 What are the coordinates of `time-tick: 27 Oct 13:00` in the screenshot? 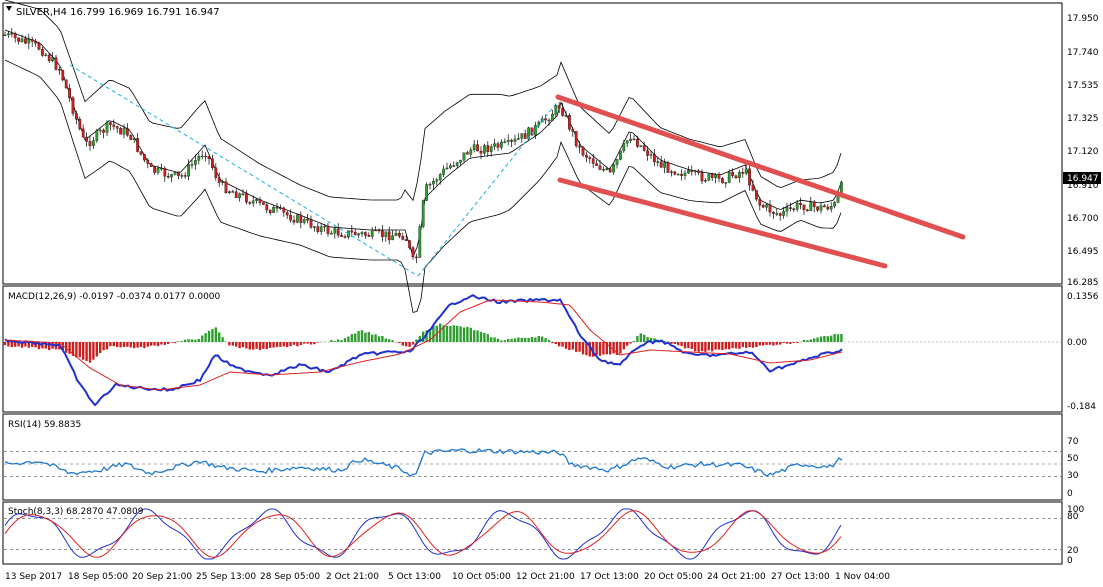 It's located at (800, 577).